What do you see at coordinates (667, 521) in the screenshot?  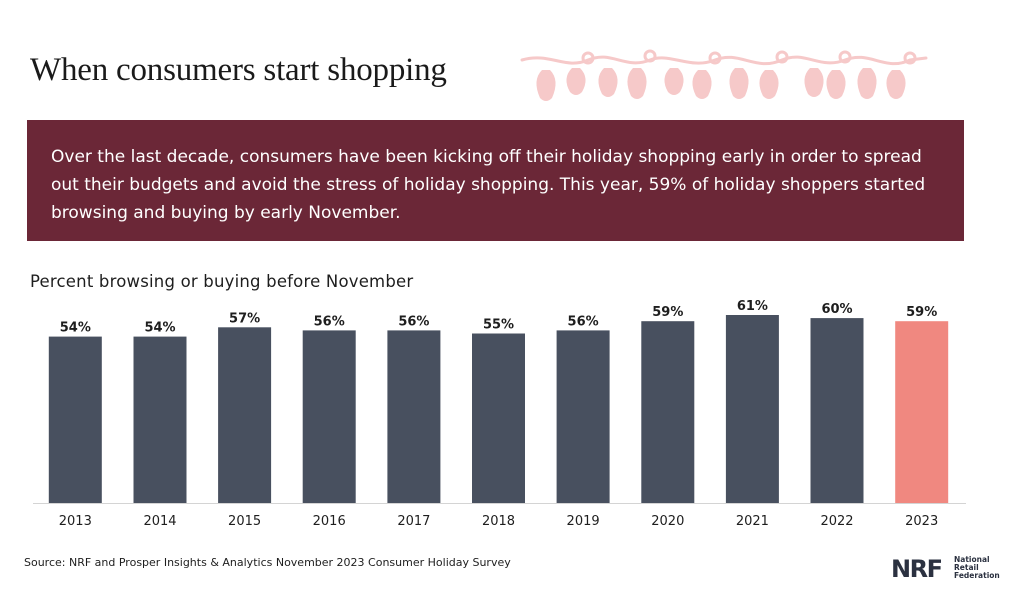 I see `x-tick-label-2020: 2020` at bounding box center [667, 521].